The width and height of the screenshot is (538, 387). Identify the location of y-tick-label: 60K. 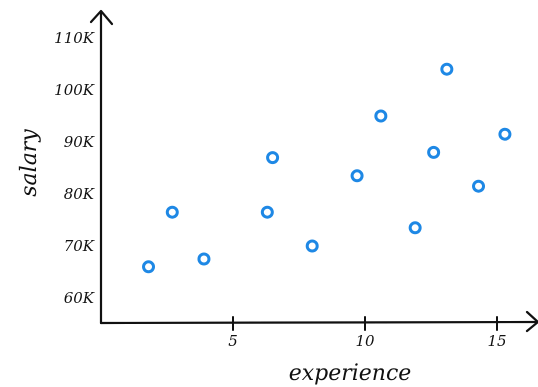
(79, 298).